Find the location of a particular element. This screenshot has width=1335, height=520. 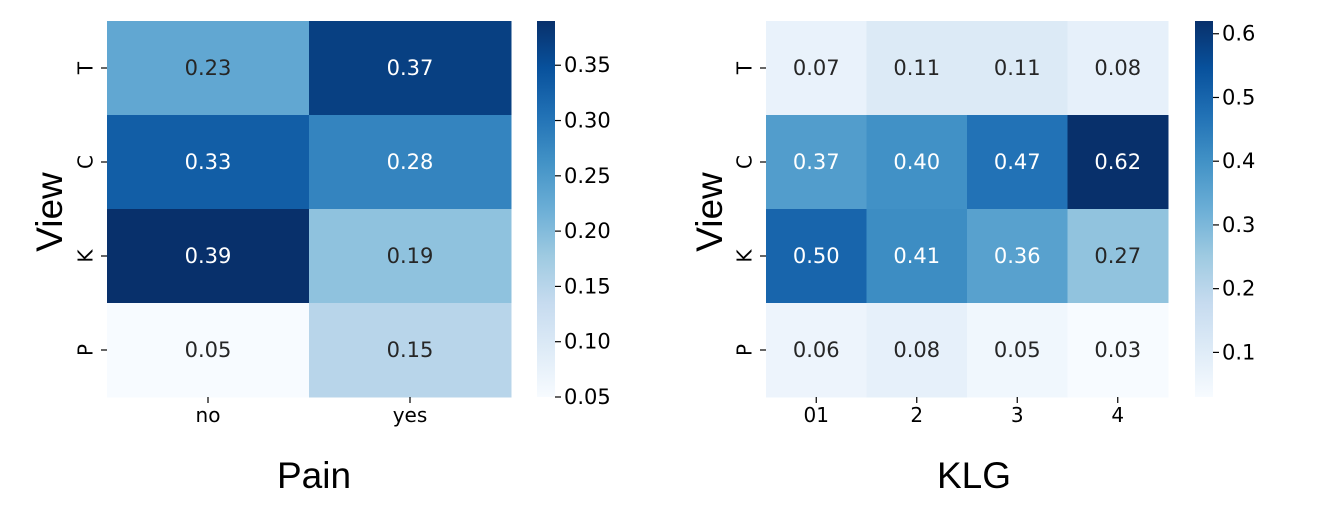

pain-heatmap-x-ticks: no yes is located at coordinates (312, 412).